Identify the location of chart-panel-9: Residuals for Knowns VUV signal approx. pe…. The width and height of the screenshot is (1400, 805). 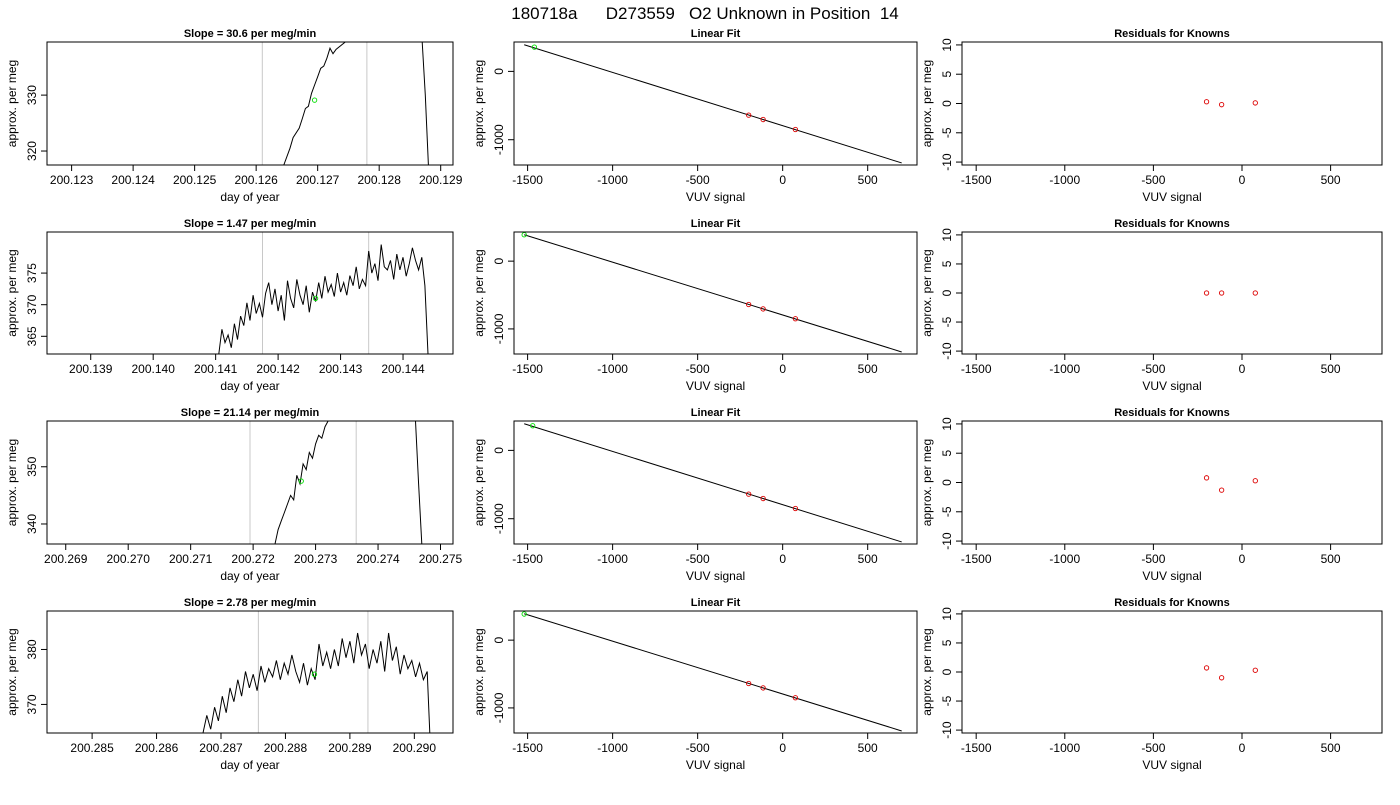
(1151, 495).